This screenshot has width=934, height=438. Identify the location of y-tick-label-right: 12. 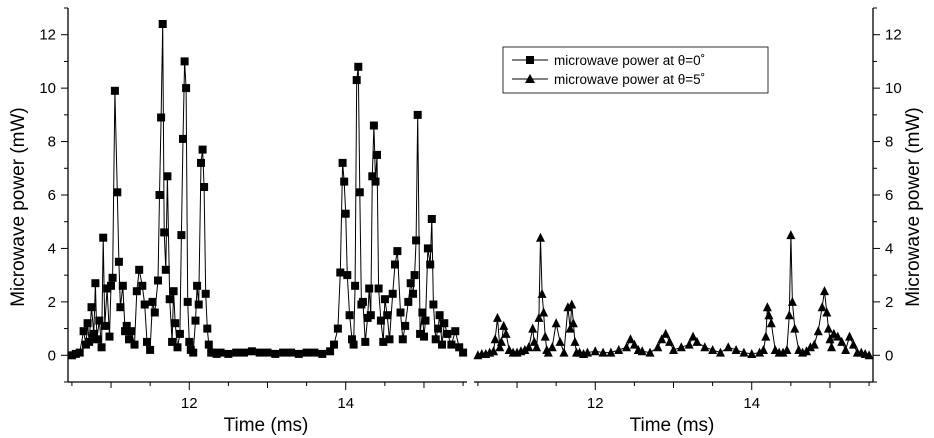
(893, 35).